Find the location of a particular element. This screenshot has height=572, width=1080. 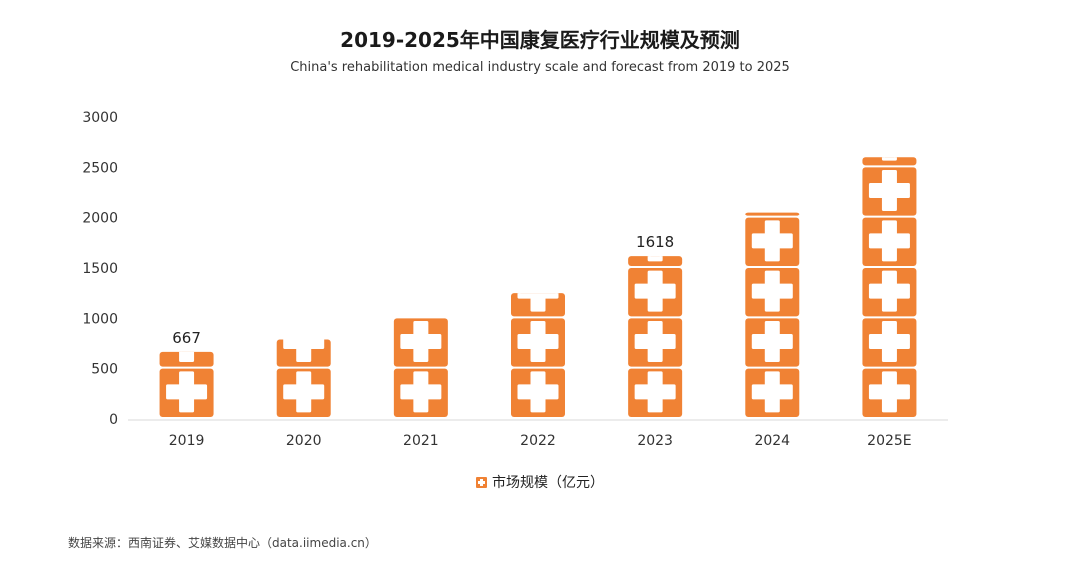

data-label: 1618 is located at coordinates (655, 242).